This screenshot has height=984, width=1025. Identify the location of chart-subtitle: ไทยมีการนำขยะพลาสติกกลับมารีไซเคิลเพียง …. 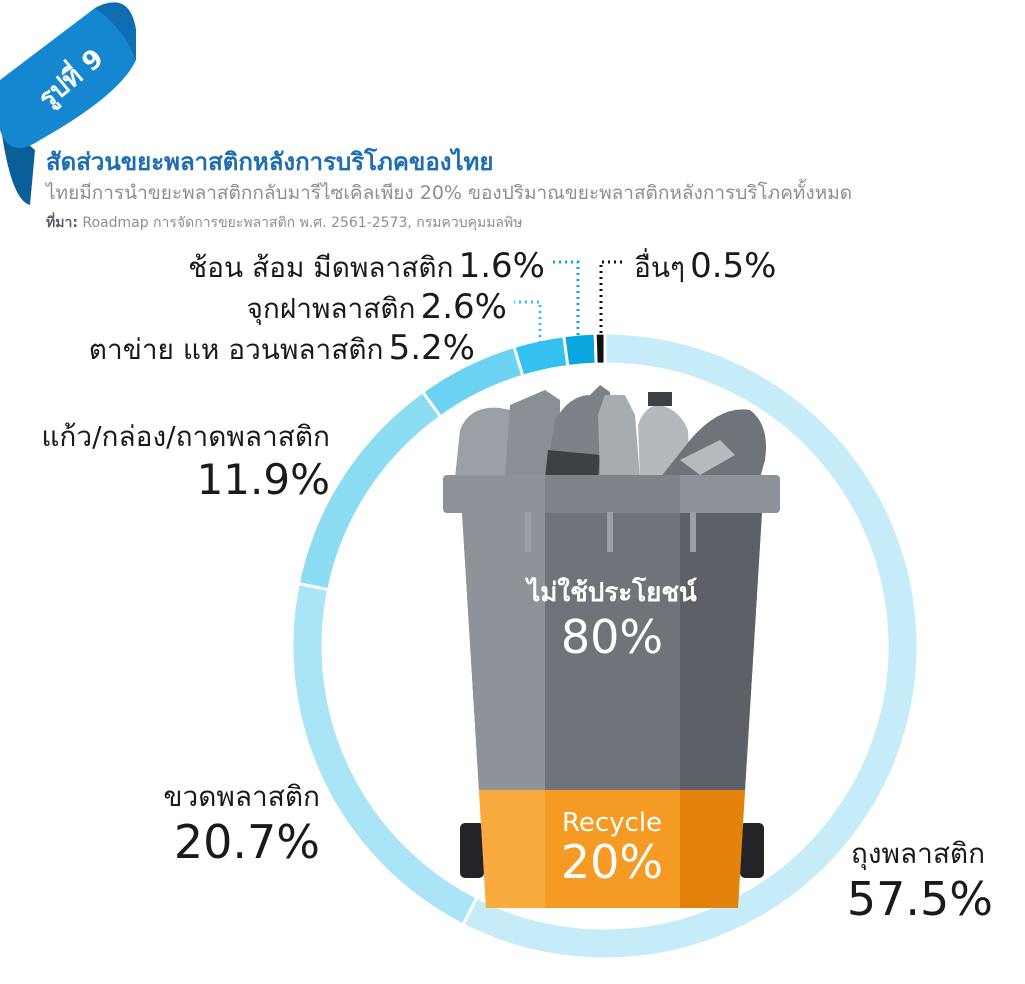
(449, 193).